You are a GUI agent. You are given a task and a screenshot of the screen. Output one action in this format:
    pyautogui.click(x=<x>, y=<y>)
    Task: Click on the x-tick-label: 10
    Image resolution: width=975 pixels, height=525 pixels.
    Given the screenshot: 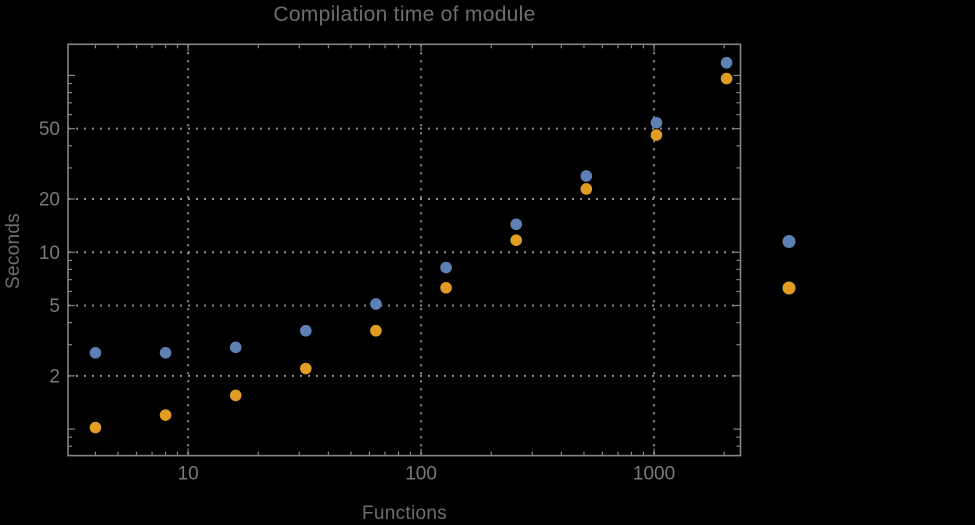 What is the action you would take?
    pyautogui.click(x=188, y=474)
    